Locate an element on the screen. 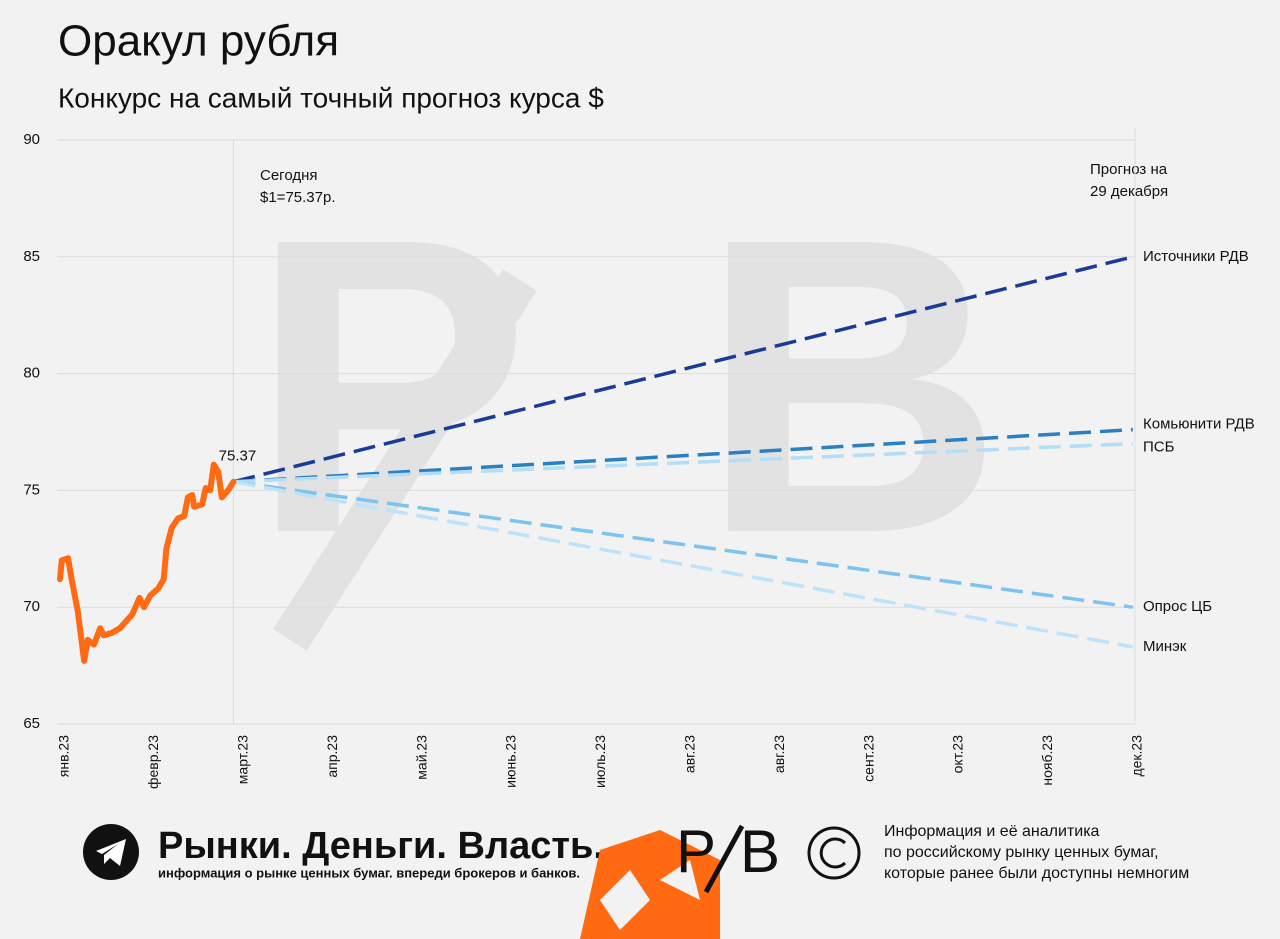 The height and width of the screenshot is (939, 1280). y-tick-label: 85 is located at coordinates (31, 256).